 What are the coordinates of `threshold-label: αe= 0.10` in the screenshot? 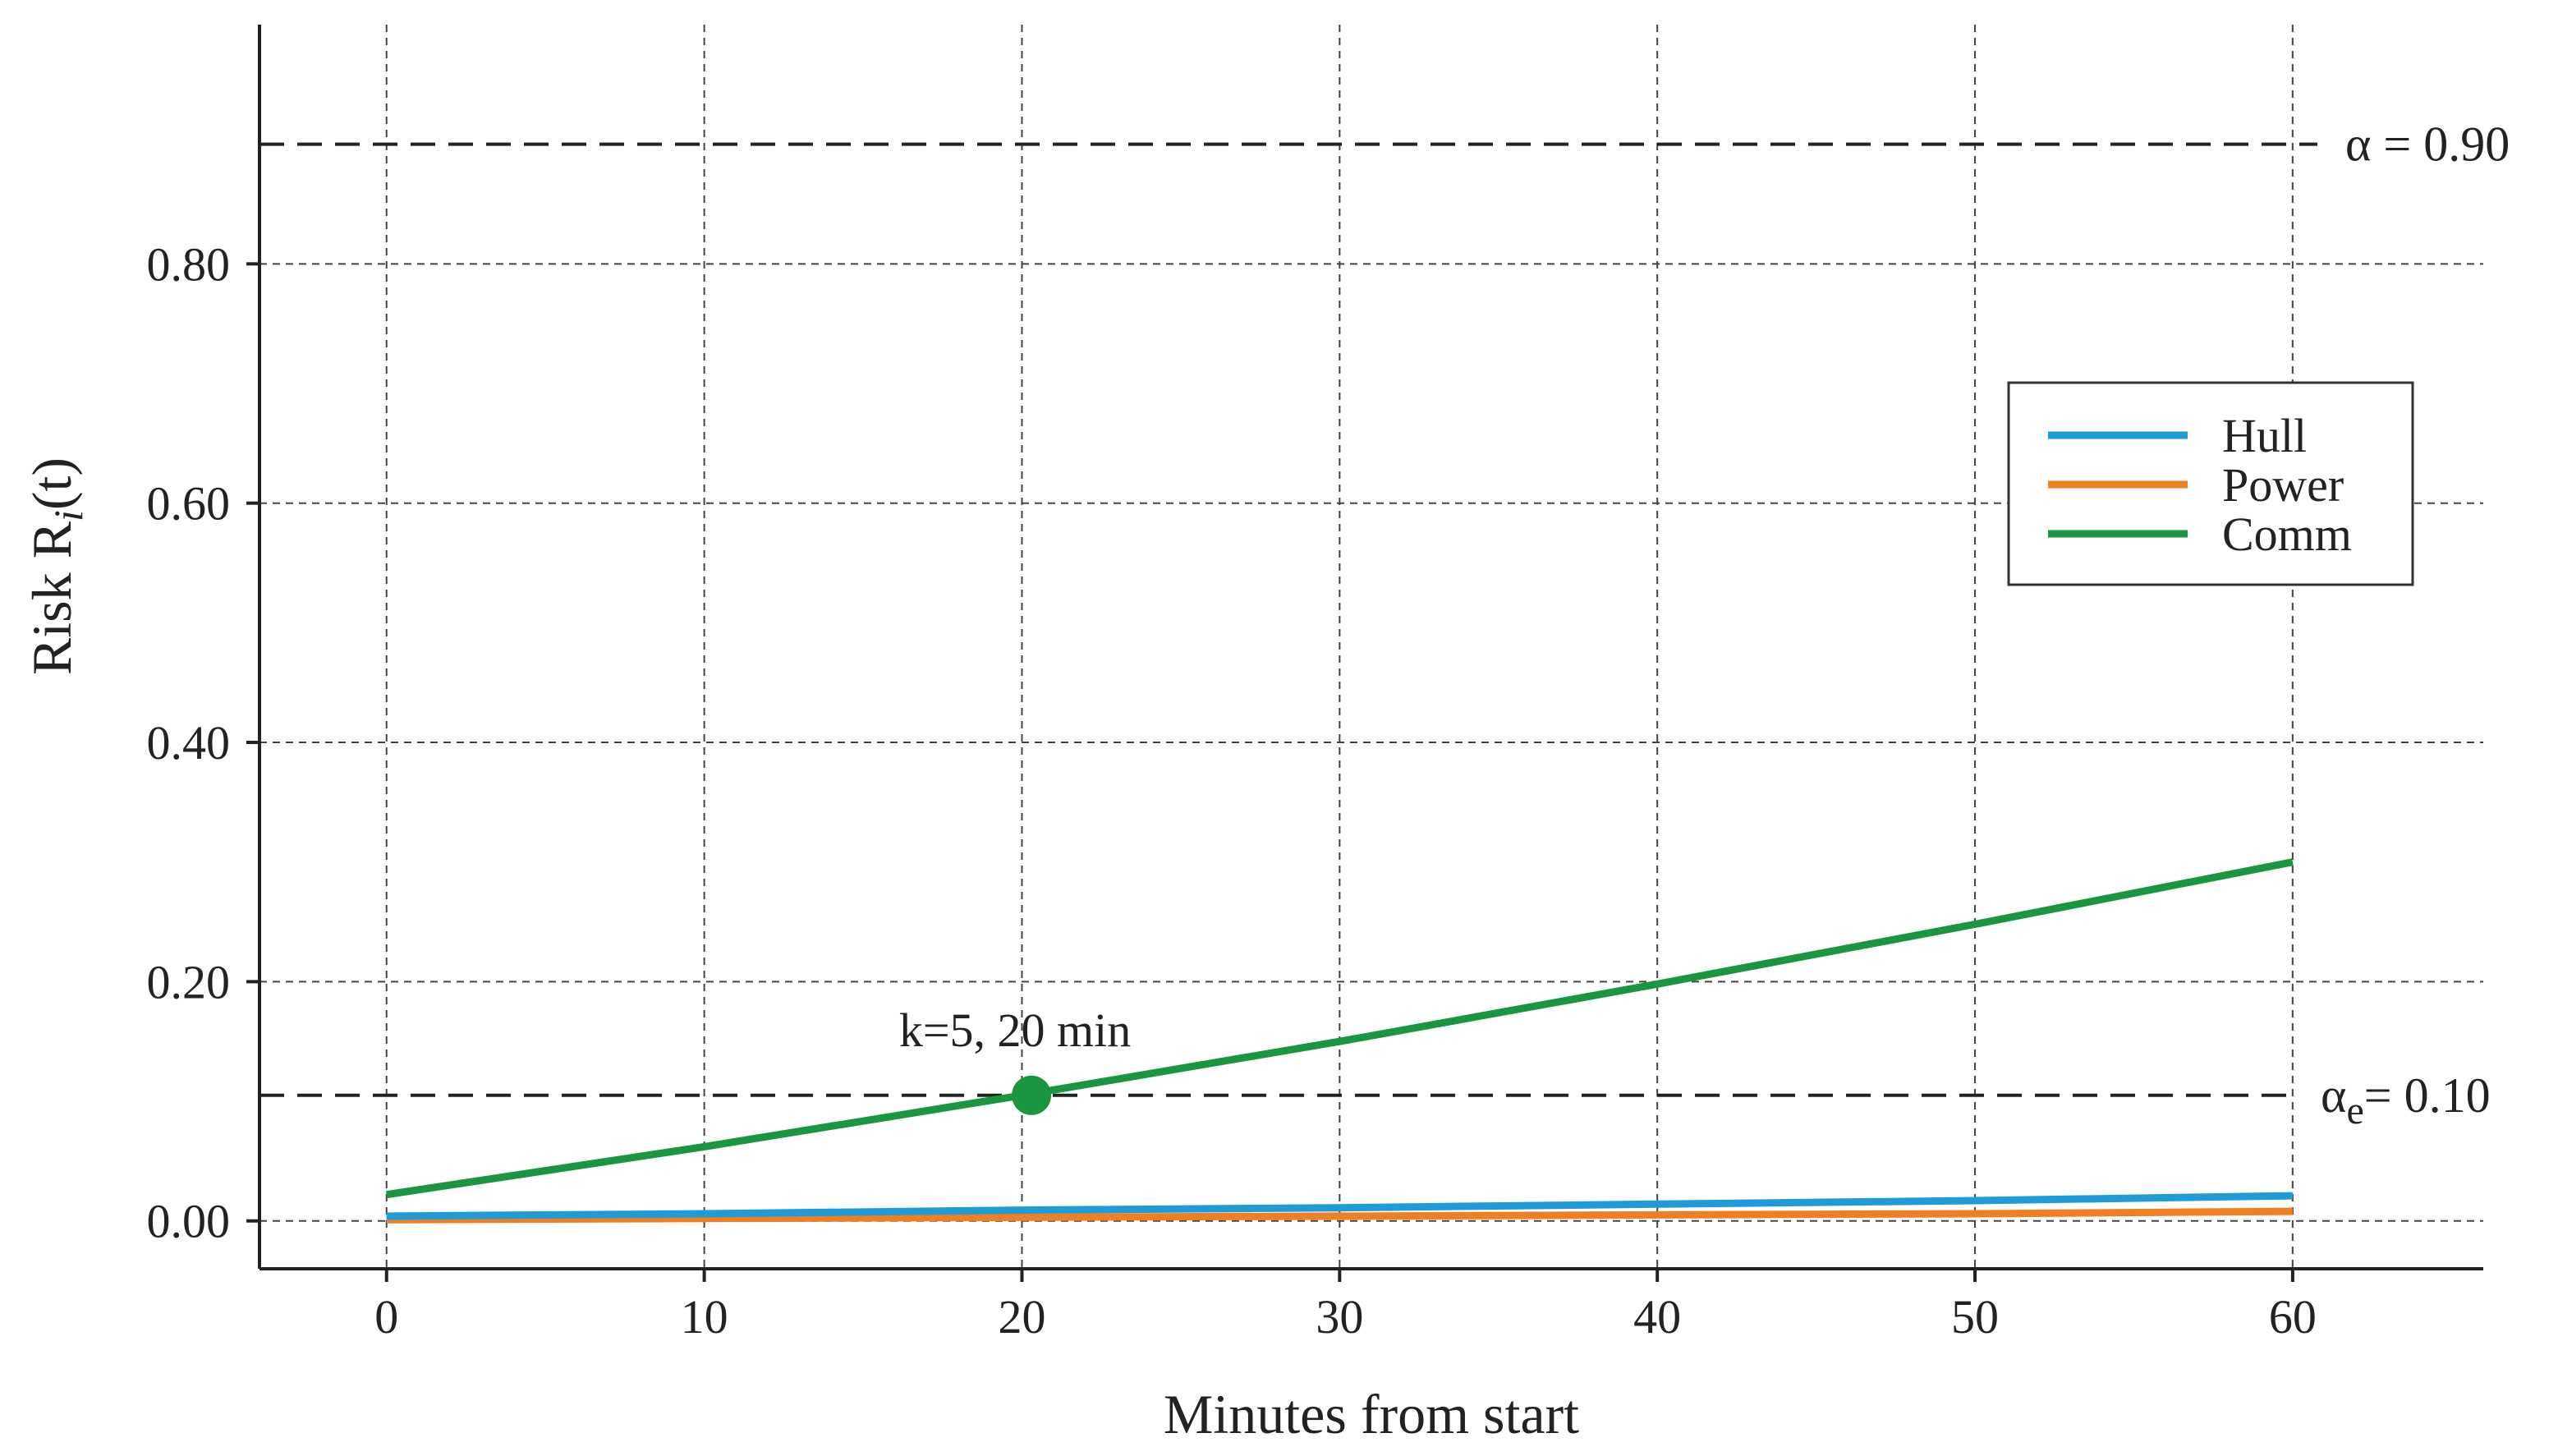 It's located at (2406, 1100).